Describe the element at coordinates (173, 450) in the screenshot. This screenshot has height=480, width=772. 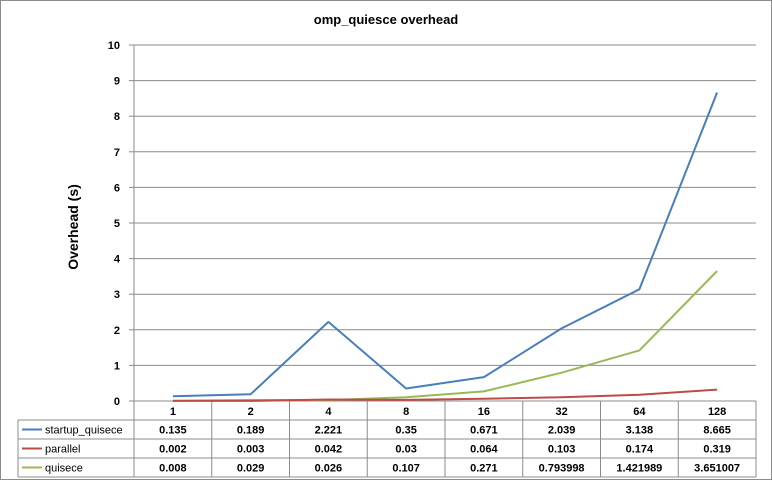
I see `table-cell: 0.002` at that location.